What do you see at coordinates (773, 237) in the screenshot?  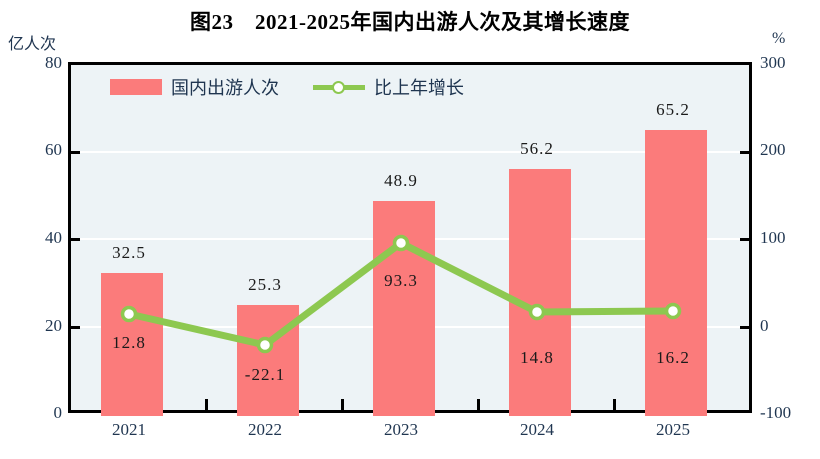 I see `y-axis-right-tick-100: 100` at bounding box center [773, 237].